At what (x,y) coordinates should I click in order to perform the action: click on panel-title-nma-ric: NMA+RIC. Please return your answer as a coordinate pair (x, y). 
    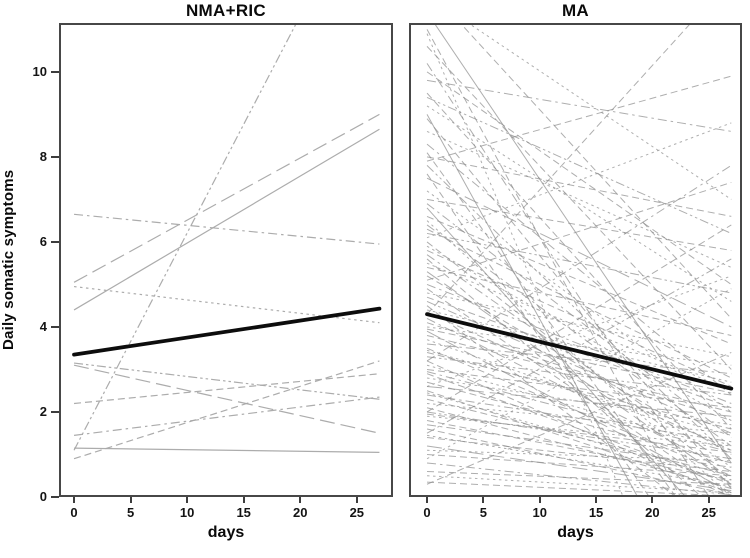
    Looking at the image, I should click on (226, 10).